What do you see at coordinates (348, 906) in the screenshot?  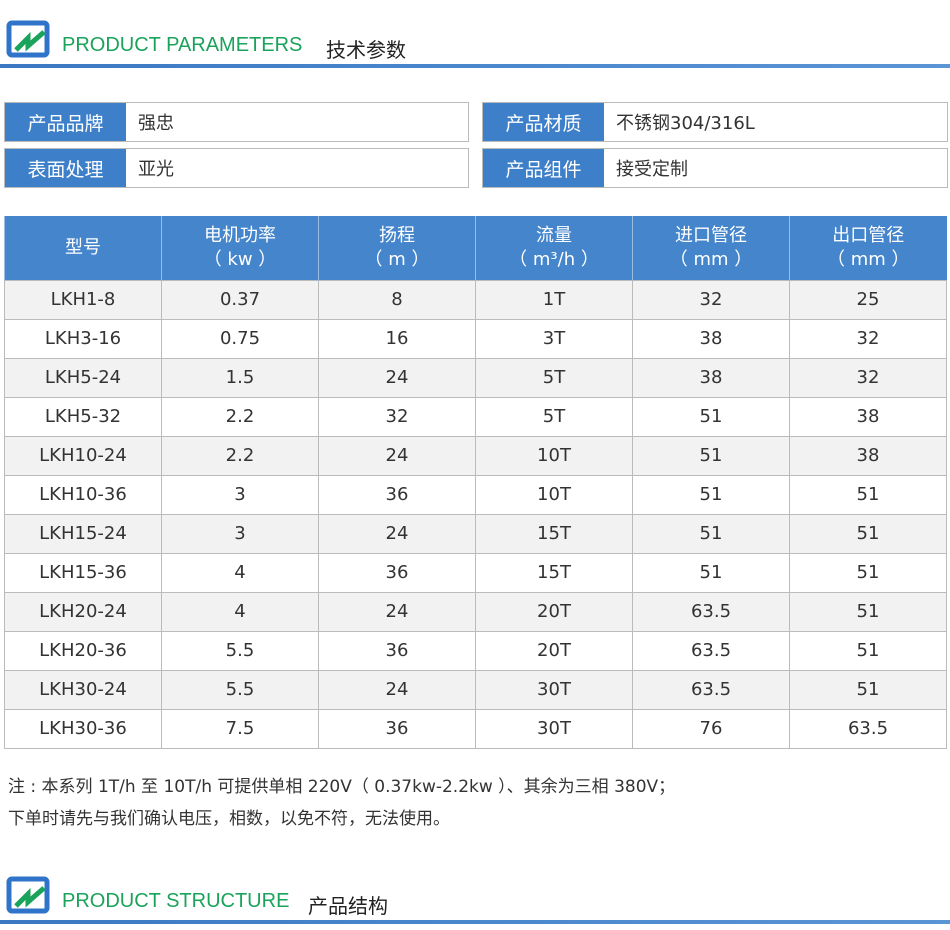 I see `section-title-cn: 产品结构` at bounding box center [348, 906].